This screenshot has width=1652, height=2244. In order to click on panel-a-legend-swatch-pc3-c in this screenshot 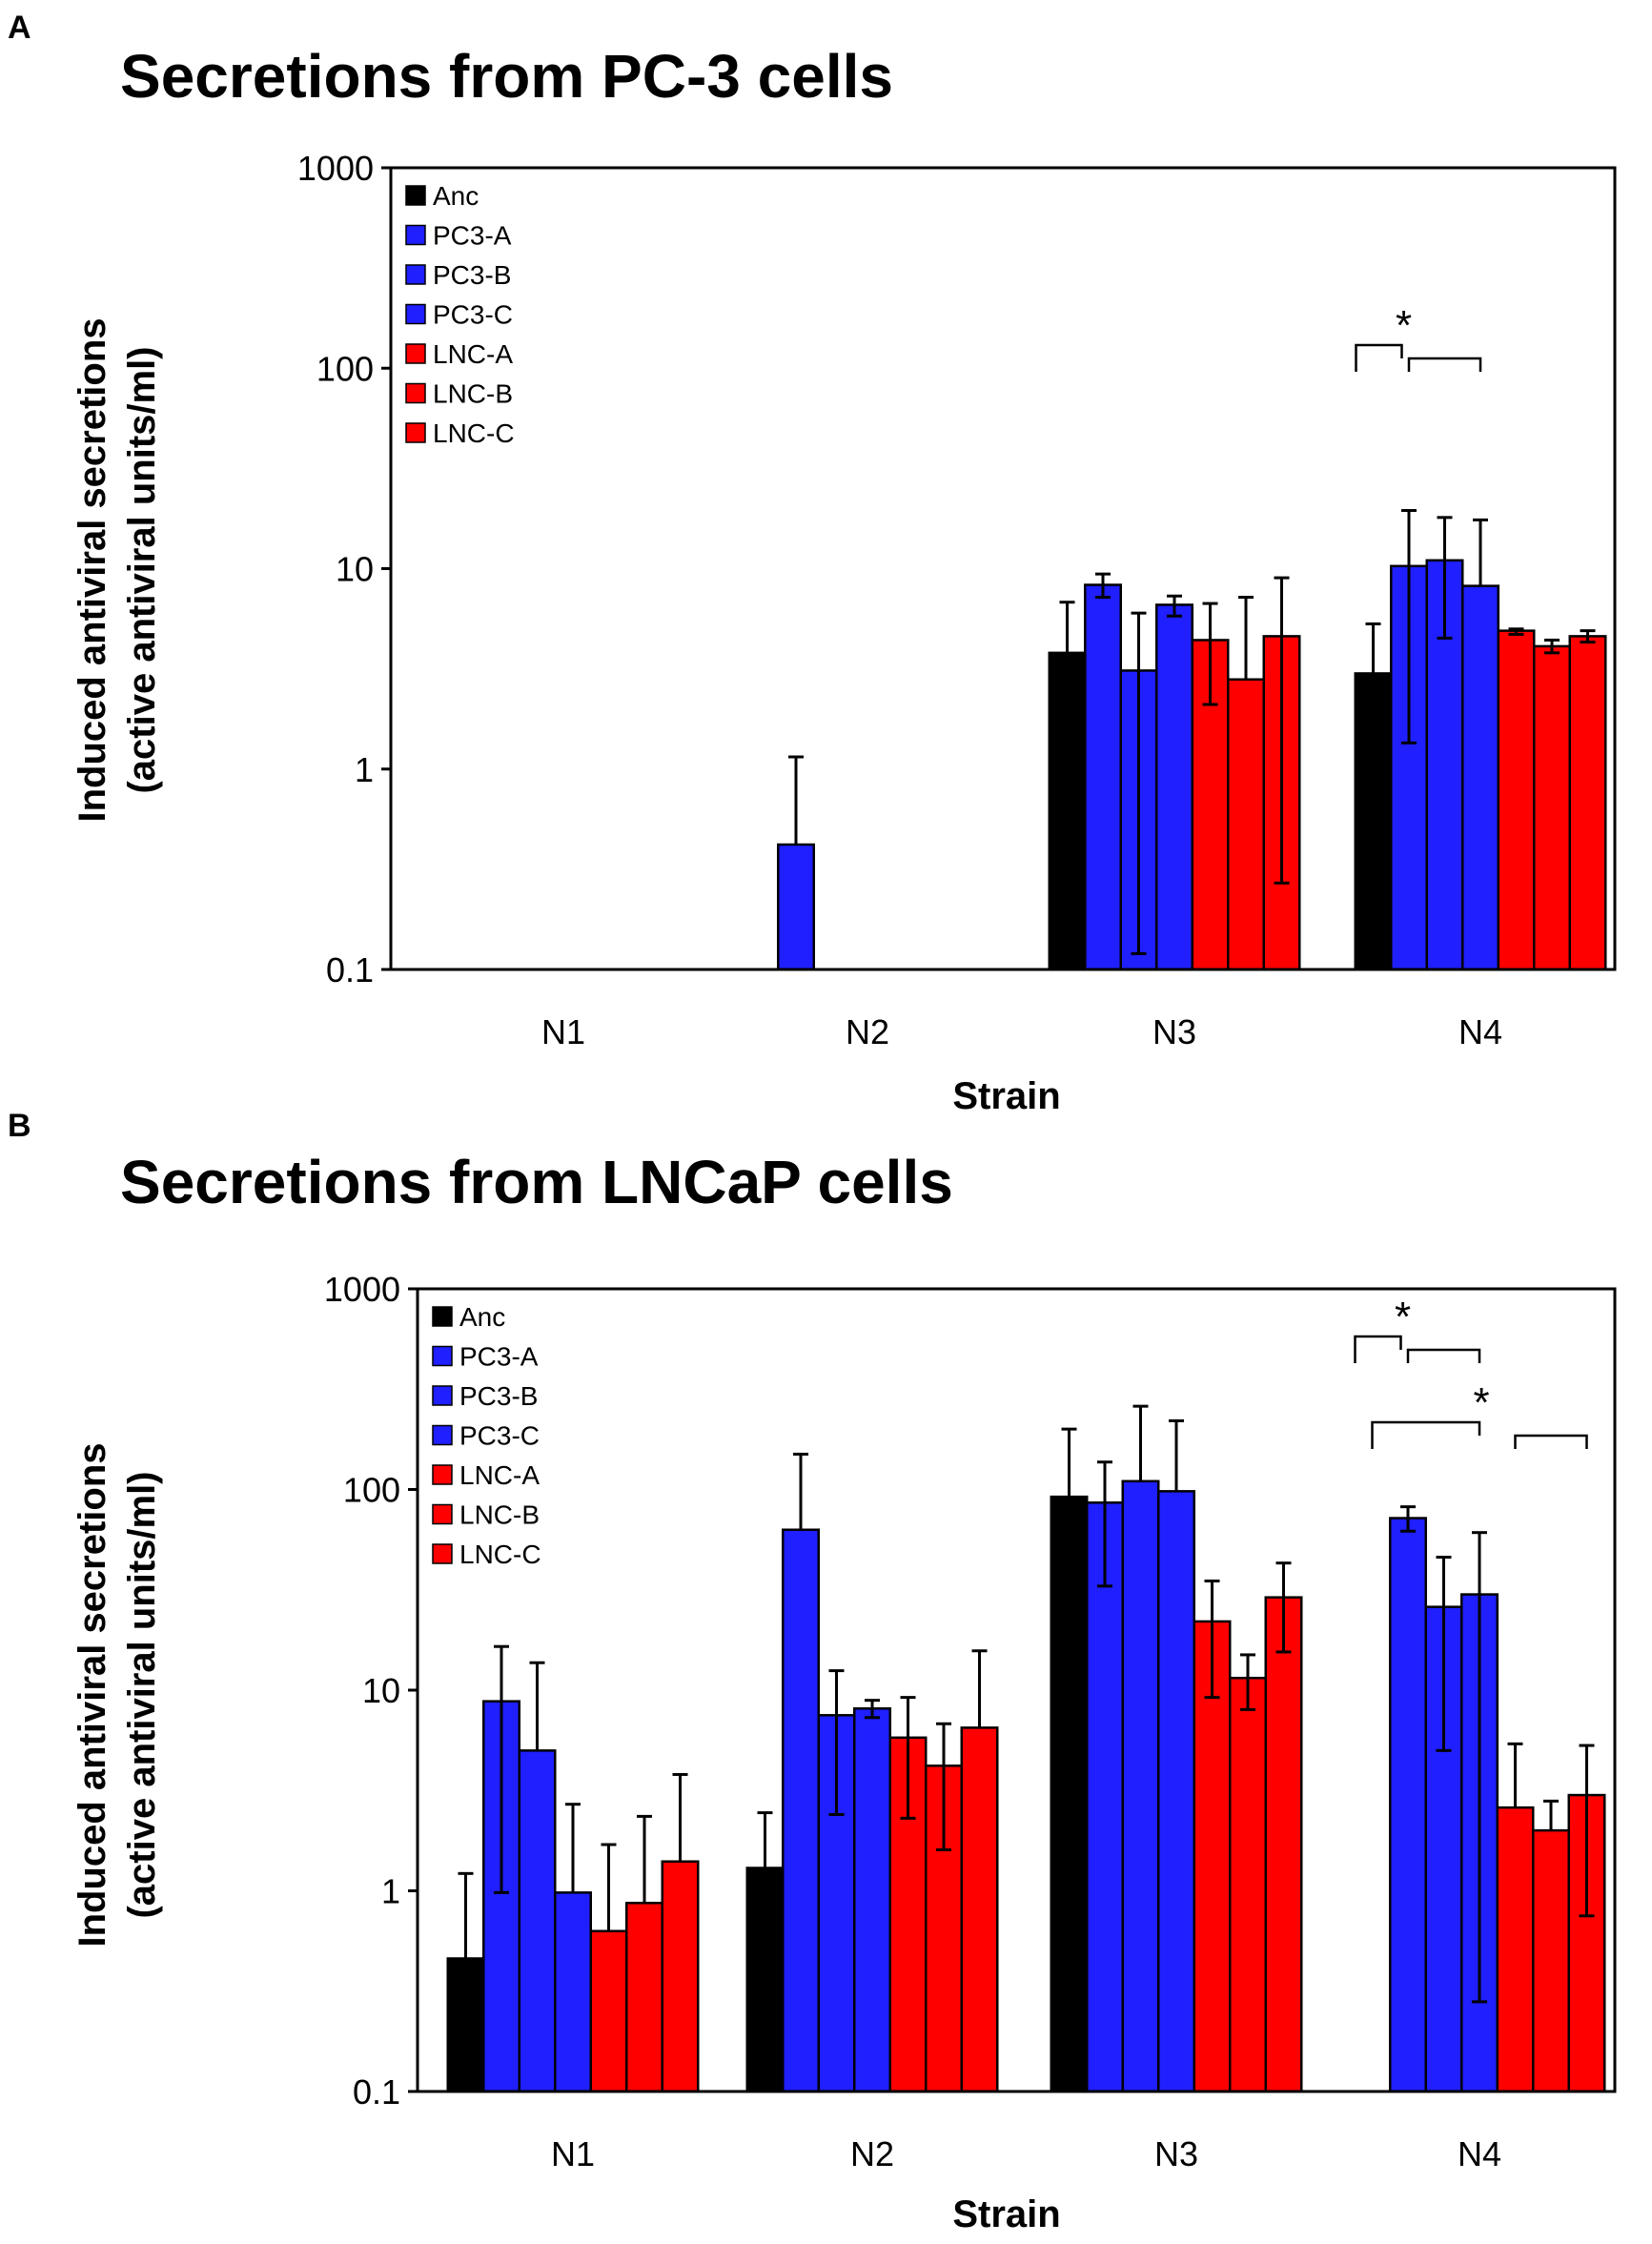, I will do `click(415, 314)`.